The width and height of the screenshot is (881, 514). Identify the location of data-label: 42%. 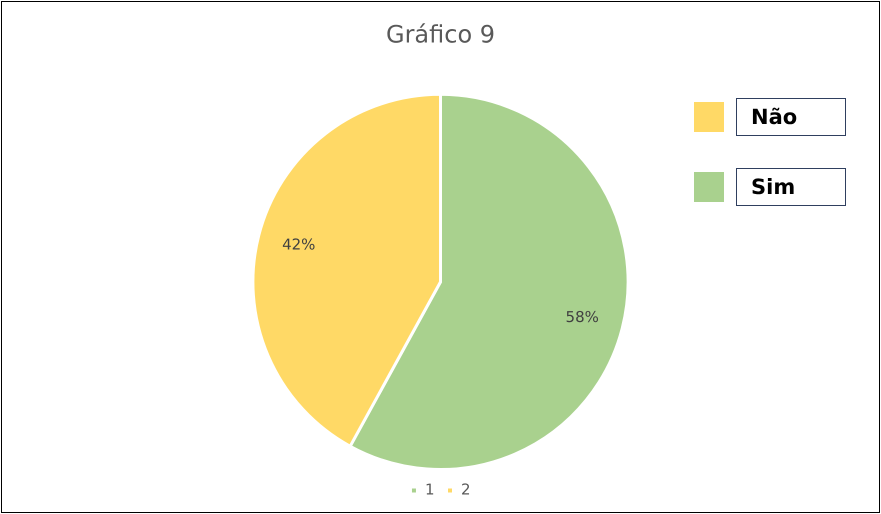
(299, 244).